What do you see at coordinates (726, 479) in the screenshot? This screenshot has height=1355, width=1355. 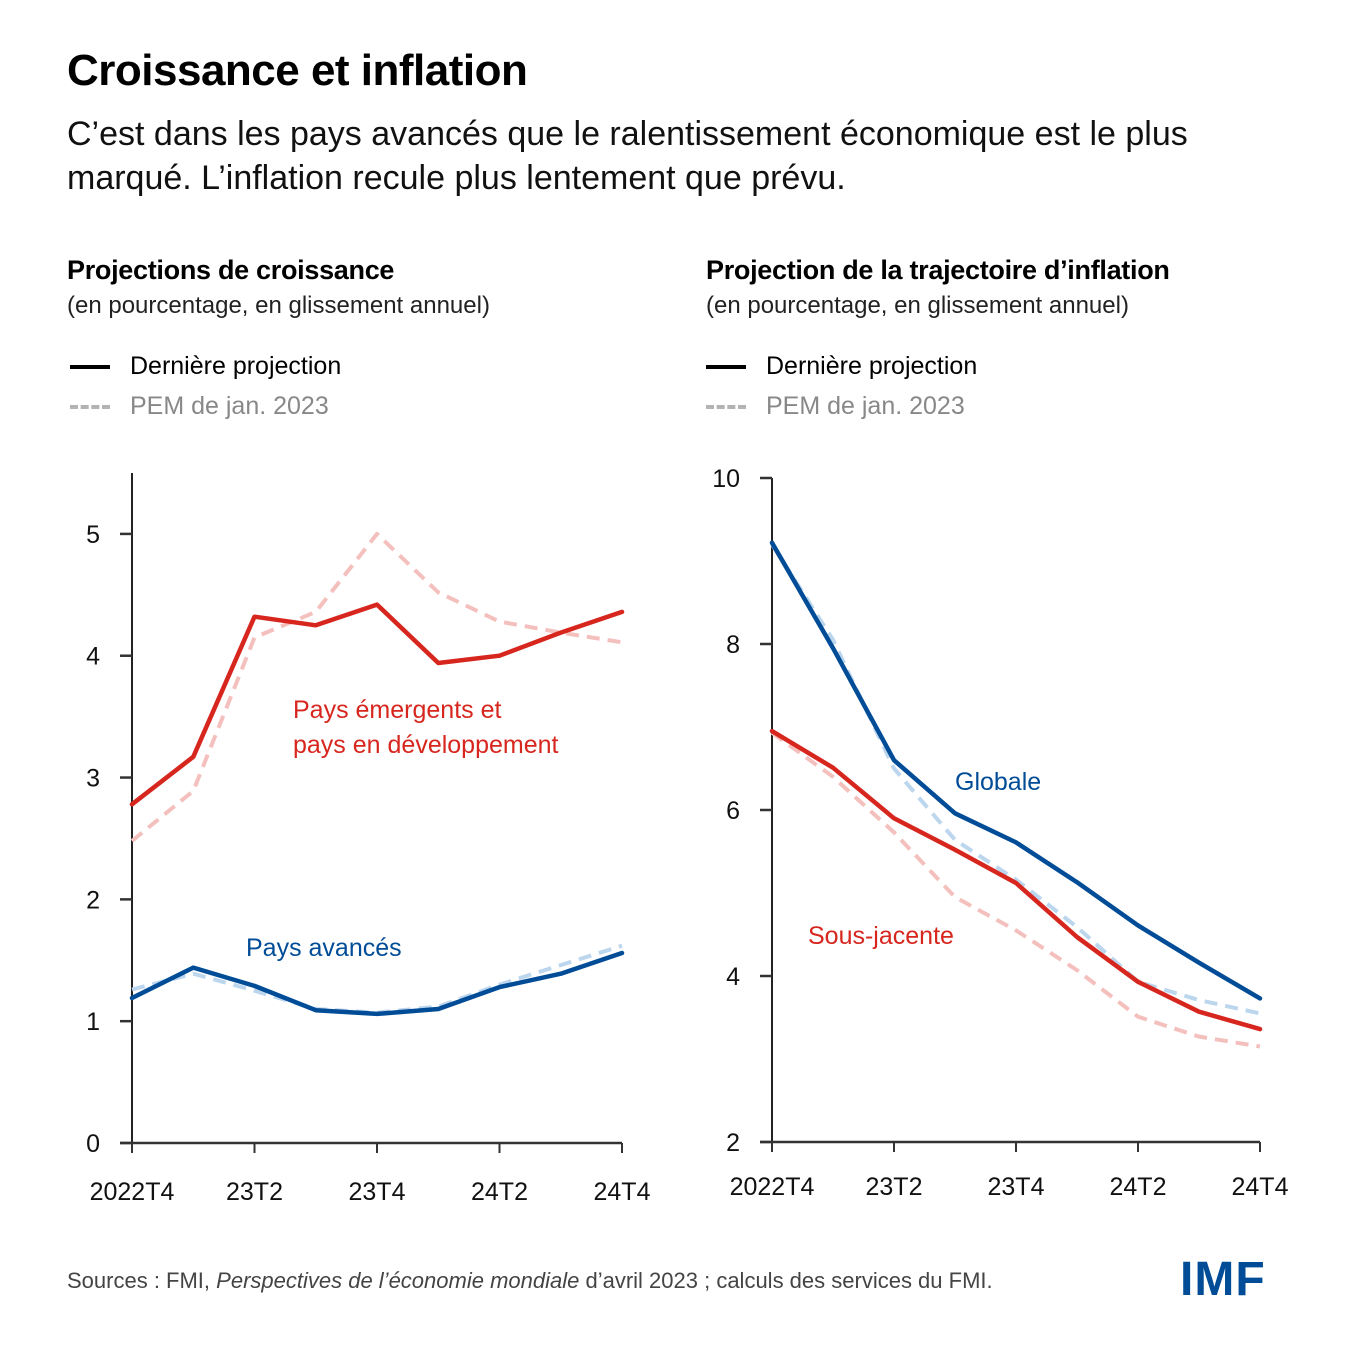 I see `y-tick-label: 10` at bounding box center [726, 479].